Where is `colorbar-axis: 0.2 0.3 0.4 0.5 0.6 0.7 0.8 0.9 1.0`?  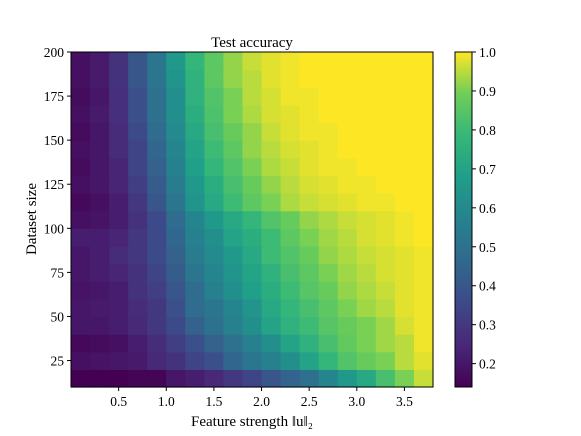 colorbar-axis: 0.2 0.3 0.4 0.5 0.6 0.7 0.8 0.9 1.0 is located at coordinates (484, 208).